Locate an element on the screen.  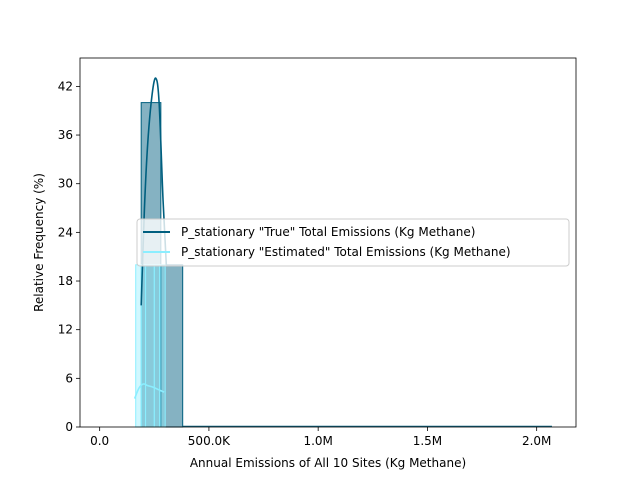
legend-box is located at coordinates (353, 242).